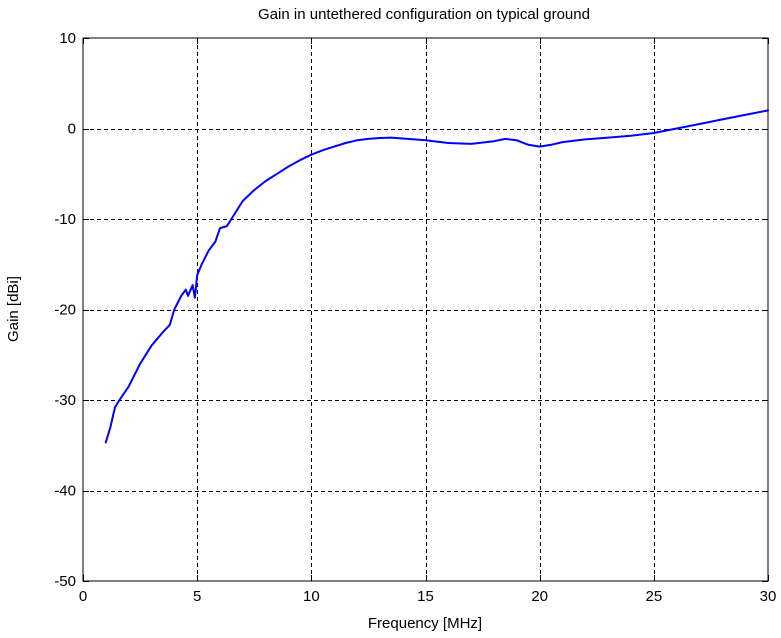 The image size is (781, 638). I want to click on x-tick-label: 15, so click(425, 596).